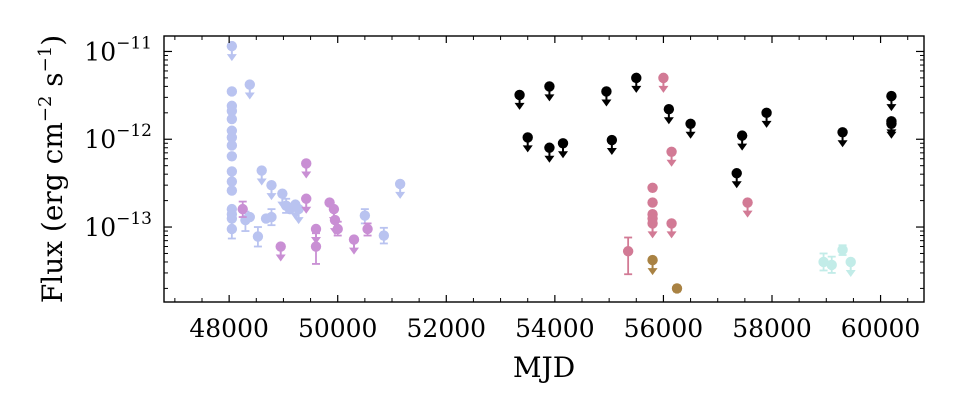 This screenshot has height=420, width=960. I want to click on x-tick-label: 56000, so click(664, 328).